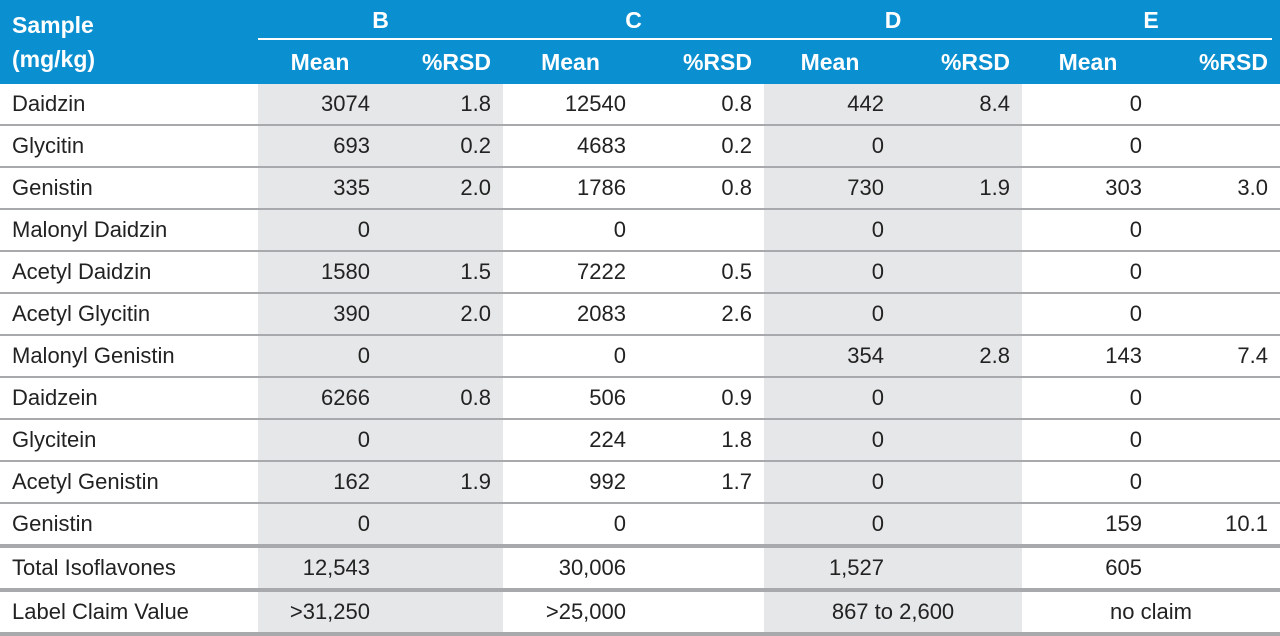 The height and width of the screenshot is (636, 1280). What do you see at coordinates (320, 398) in the screenshot?
I see `mean-cell-b: 6266` at bounding box center [320, 398].